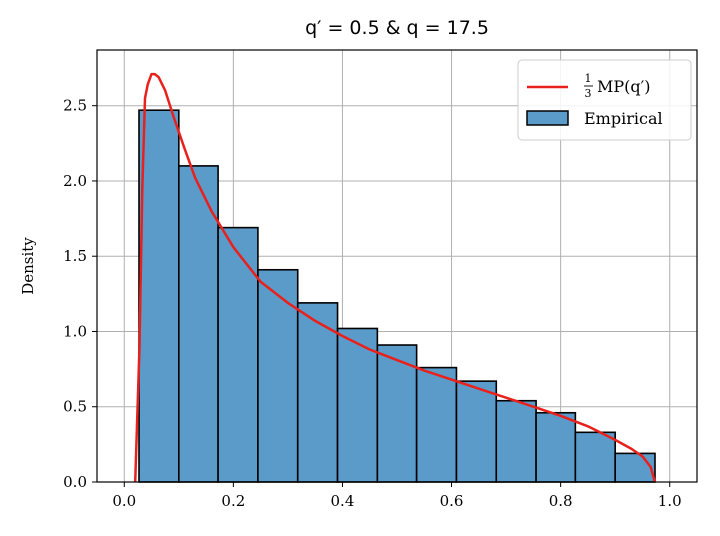 The width and height of the screenshot is (720, 536). Describe the element at coordinates (28, 266) in the screenshot. I see `y-axis-label: Density` at that location.